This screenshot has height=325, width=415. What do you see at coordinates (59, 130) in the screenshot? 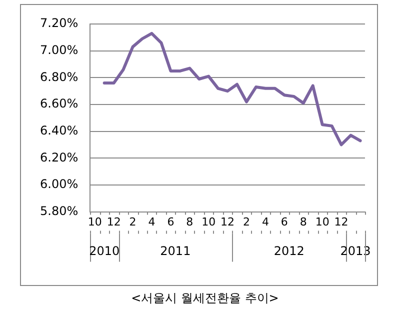
I see `y-tick-label: 6.40%` at bounding box center [59, 130].